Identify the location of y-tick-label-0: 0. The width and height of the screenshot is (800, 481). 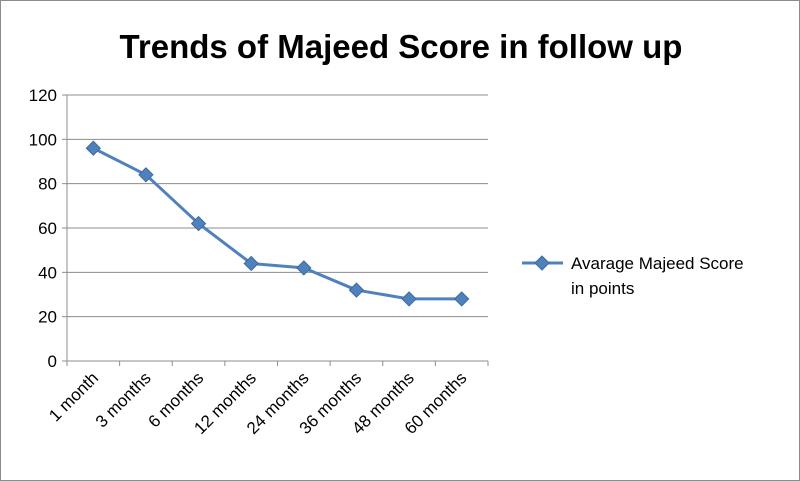
(52, 361).